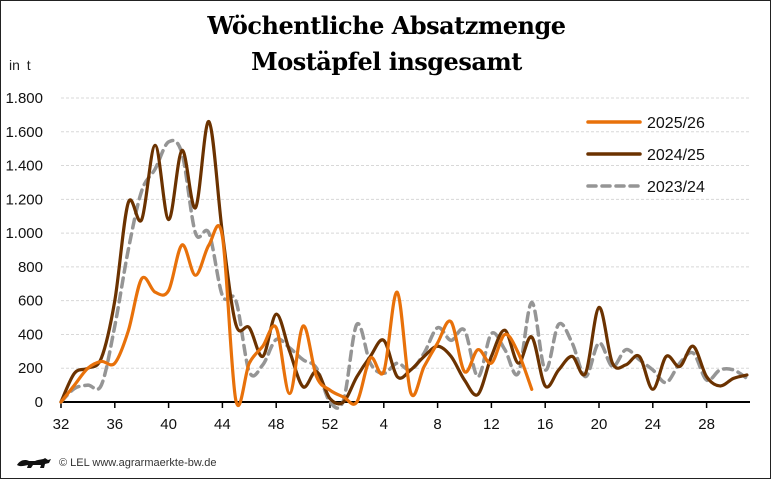 The width and height of the screenshot is (771, 479). What do you see at coordinates (24, 132) in the screenshot?
I see `y-tick-label: 1.600` at bounding box center [24, 132].